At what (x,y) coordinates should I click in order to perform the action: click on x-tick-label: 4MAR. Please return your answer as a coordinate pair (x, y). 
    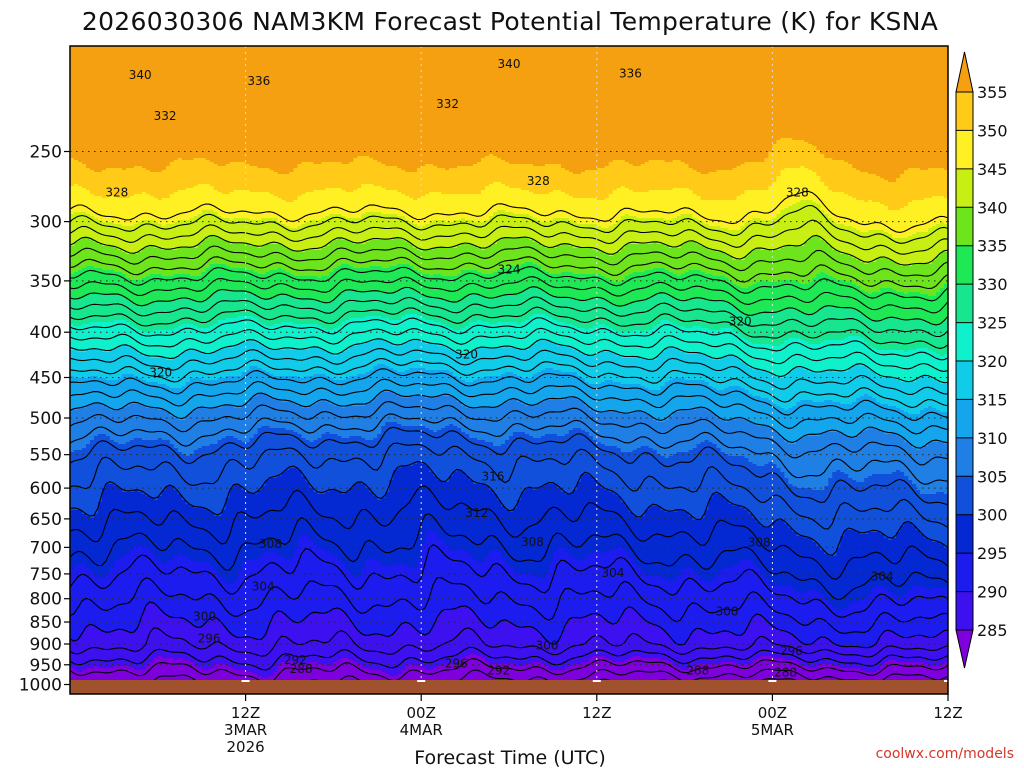
    Looking at the image, I should click on (421, 730).